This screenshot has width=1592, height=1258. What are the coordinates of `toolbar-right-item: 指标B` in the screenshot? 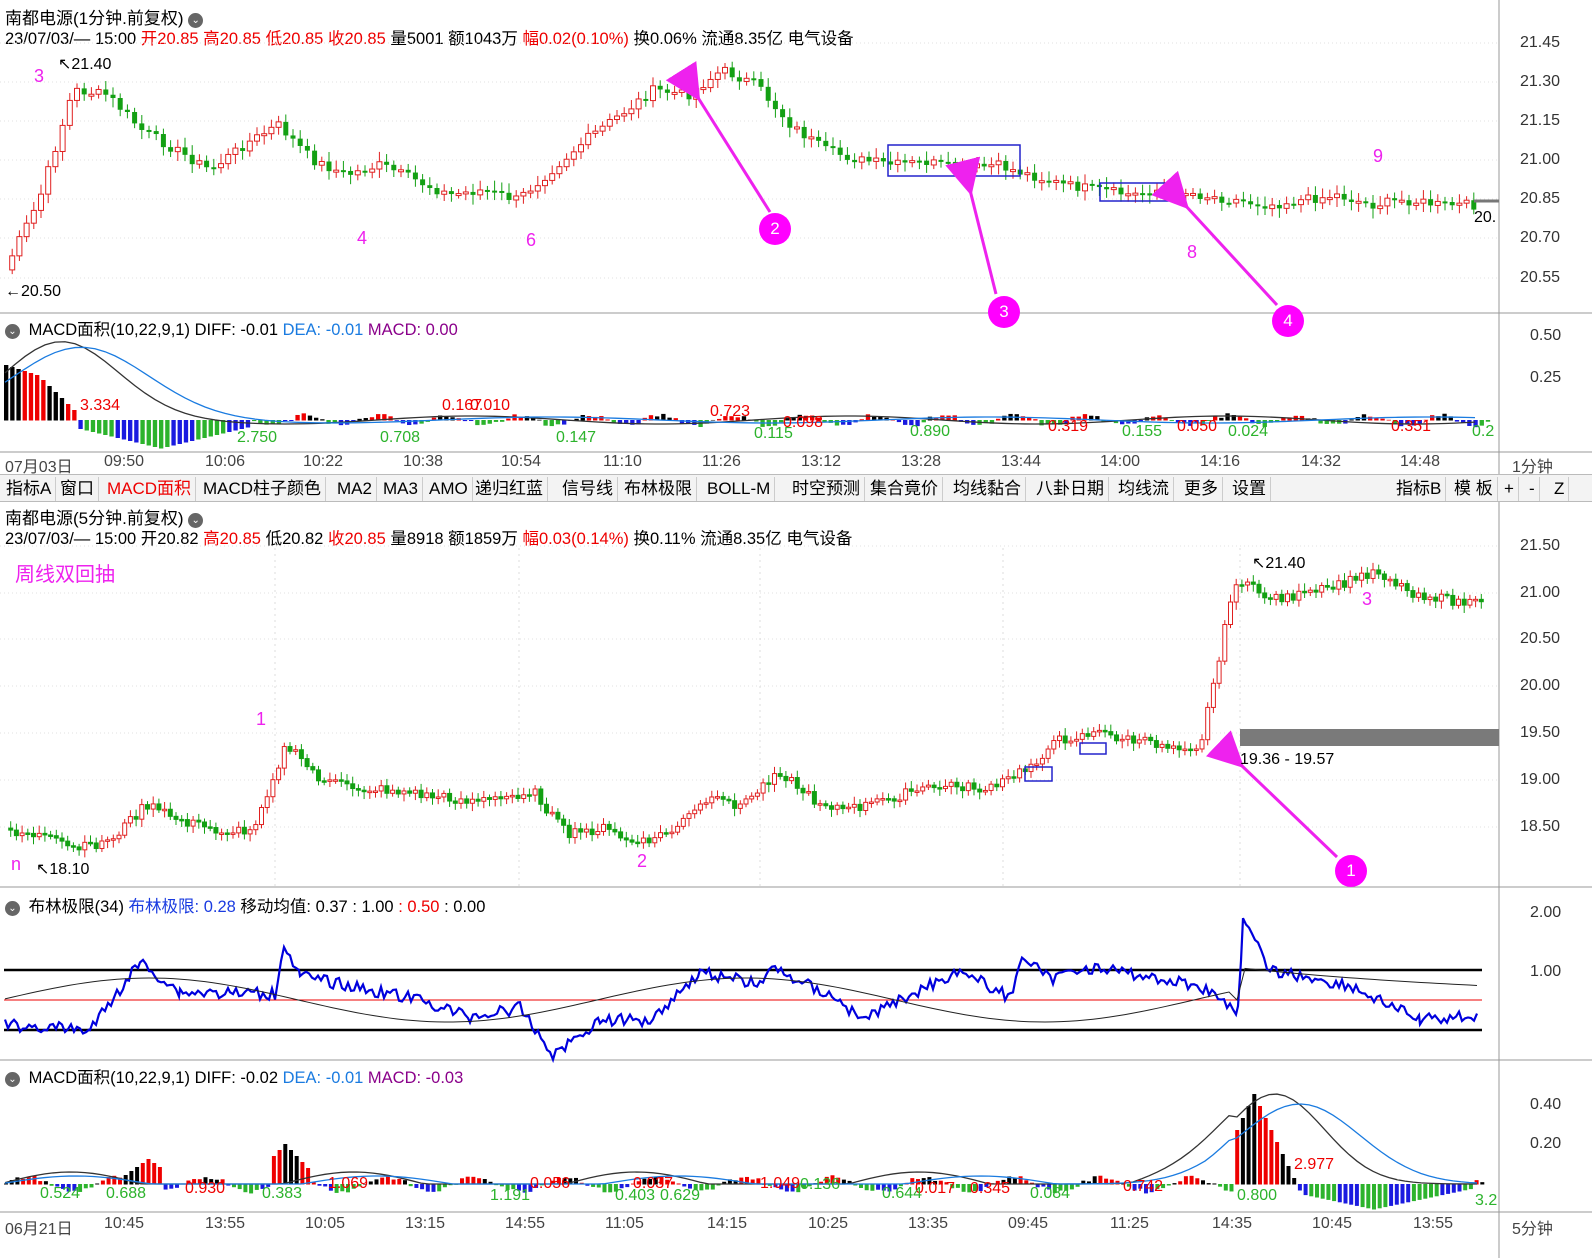 It's located at (1419, 489).